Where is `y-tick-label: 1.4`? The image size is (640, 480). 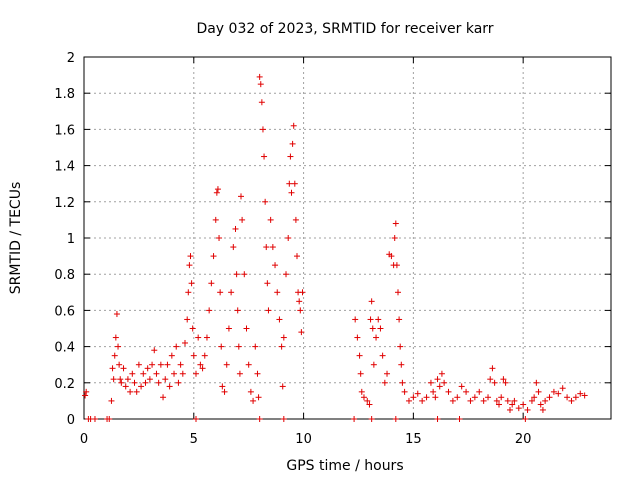
y-tick-label: 1.4 is located at coordinates (64, 167).